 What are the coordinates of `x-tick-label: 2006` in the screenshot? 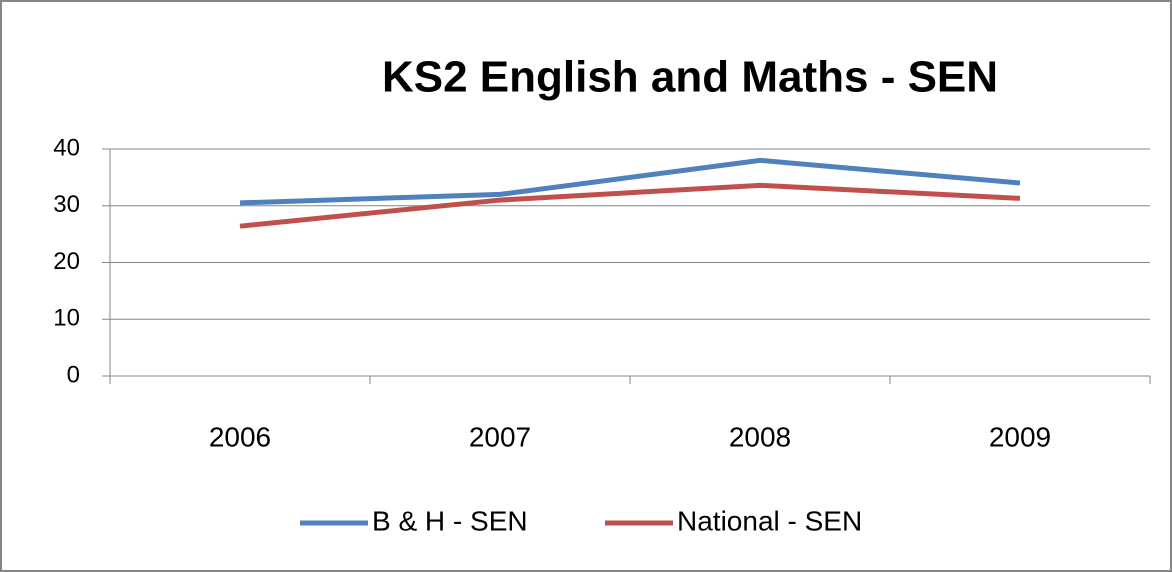 It's located at (240, 436).